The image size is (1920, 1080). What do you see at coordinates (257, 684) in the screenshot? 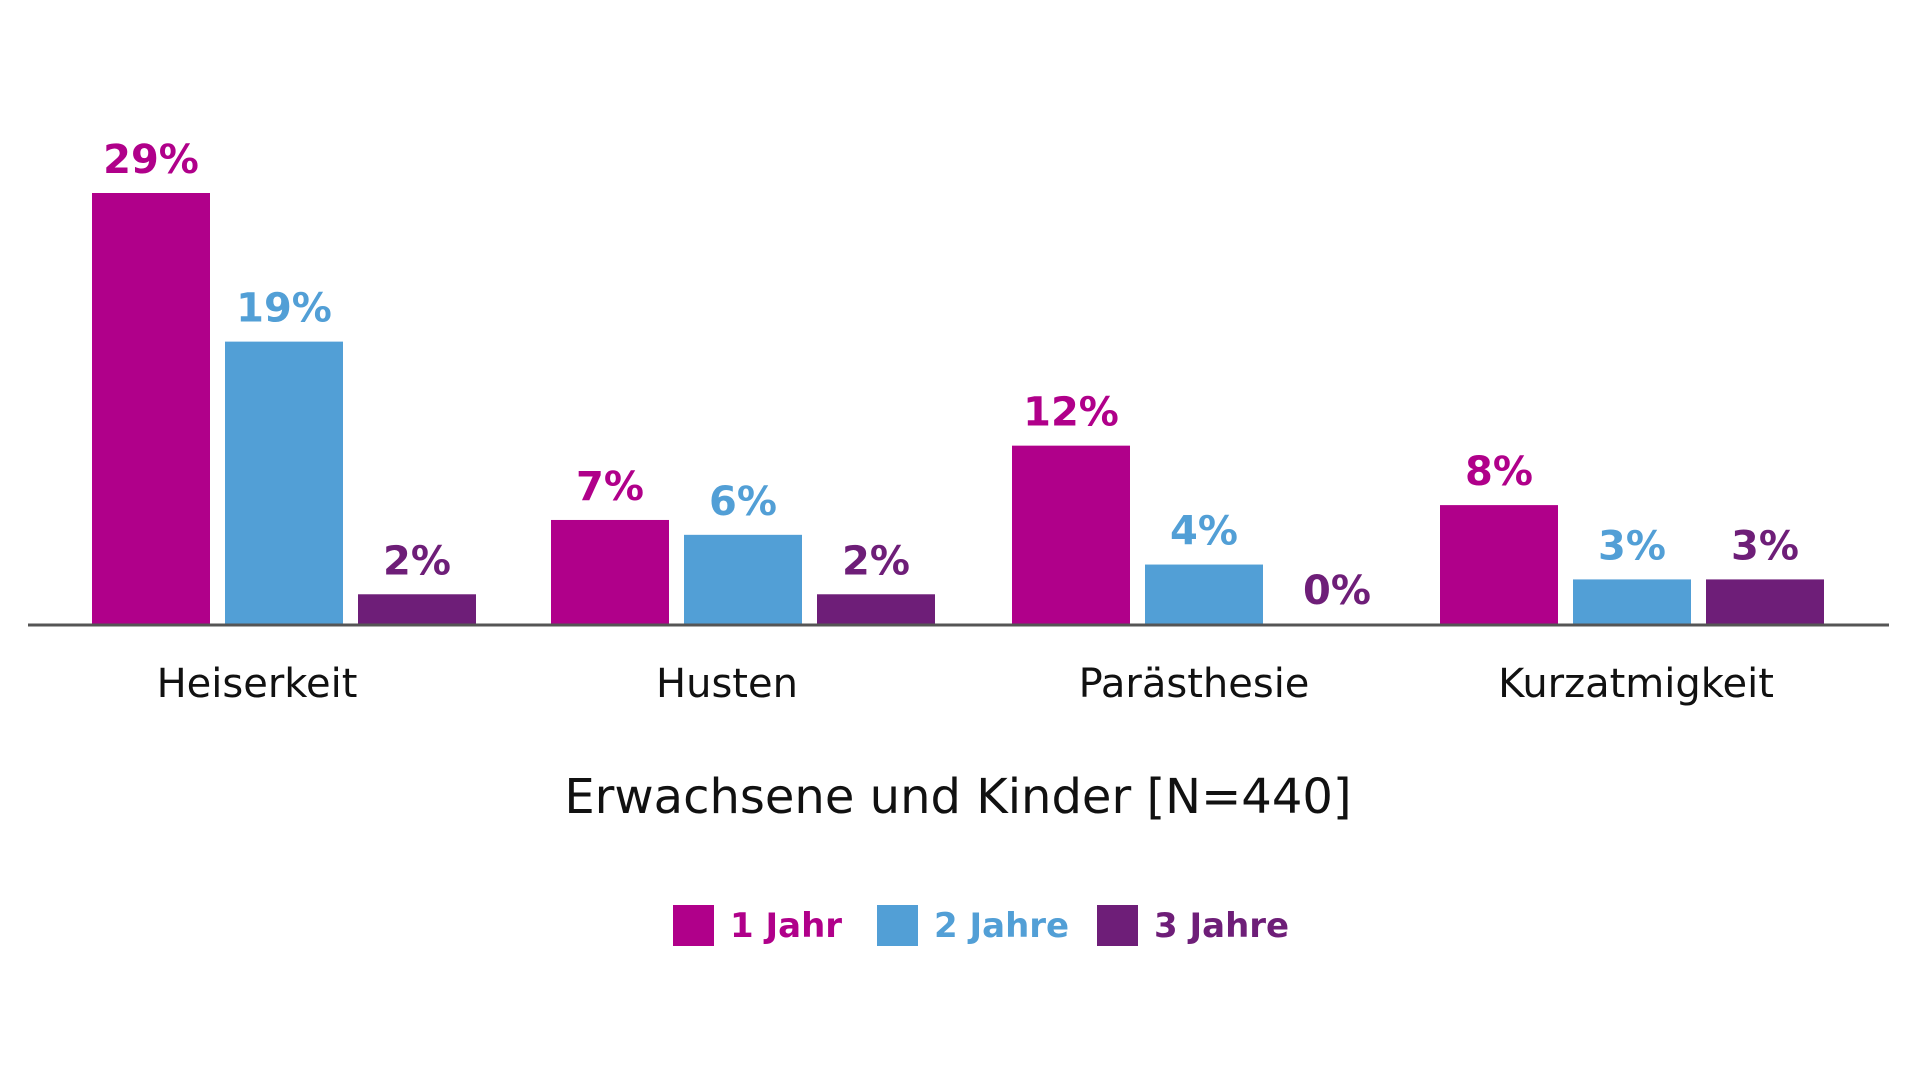
I see `x-tick-label: Heiserkeit` at bounding box center [257, 684].